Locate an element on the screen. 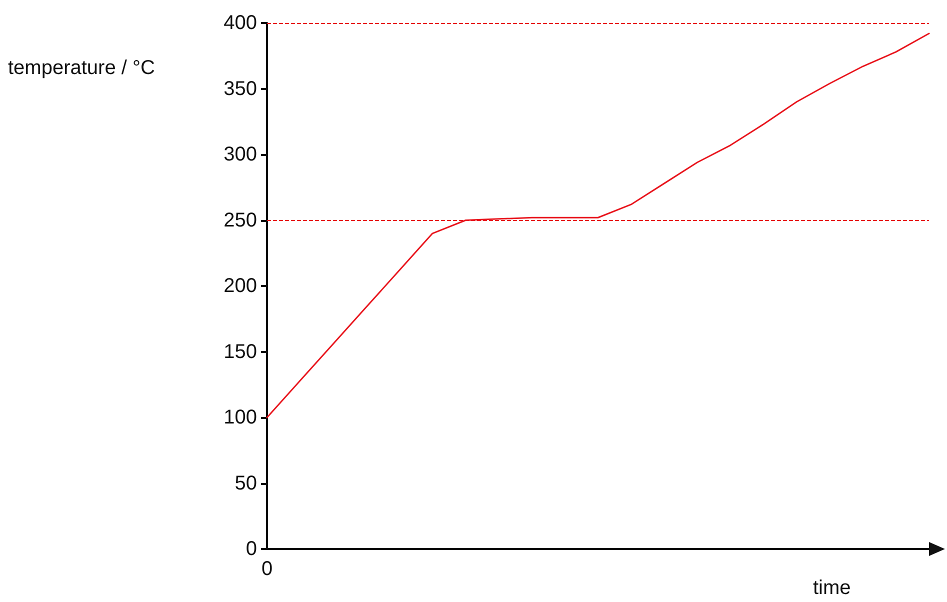  x-axis-title: time is located at coordinates (832, 588).